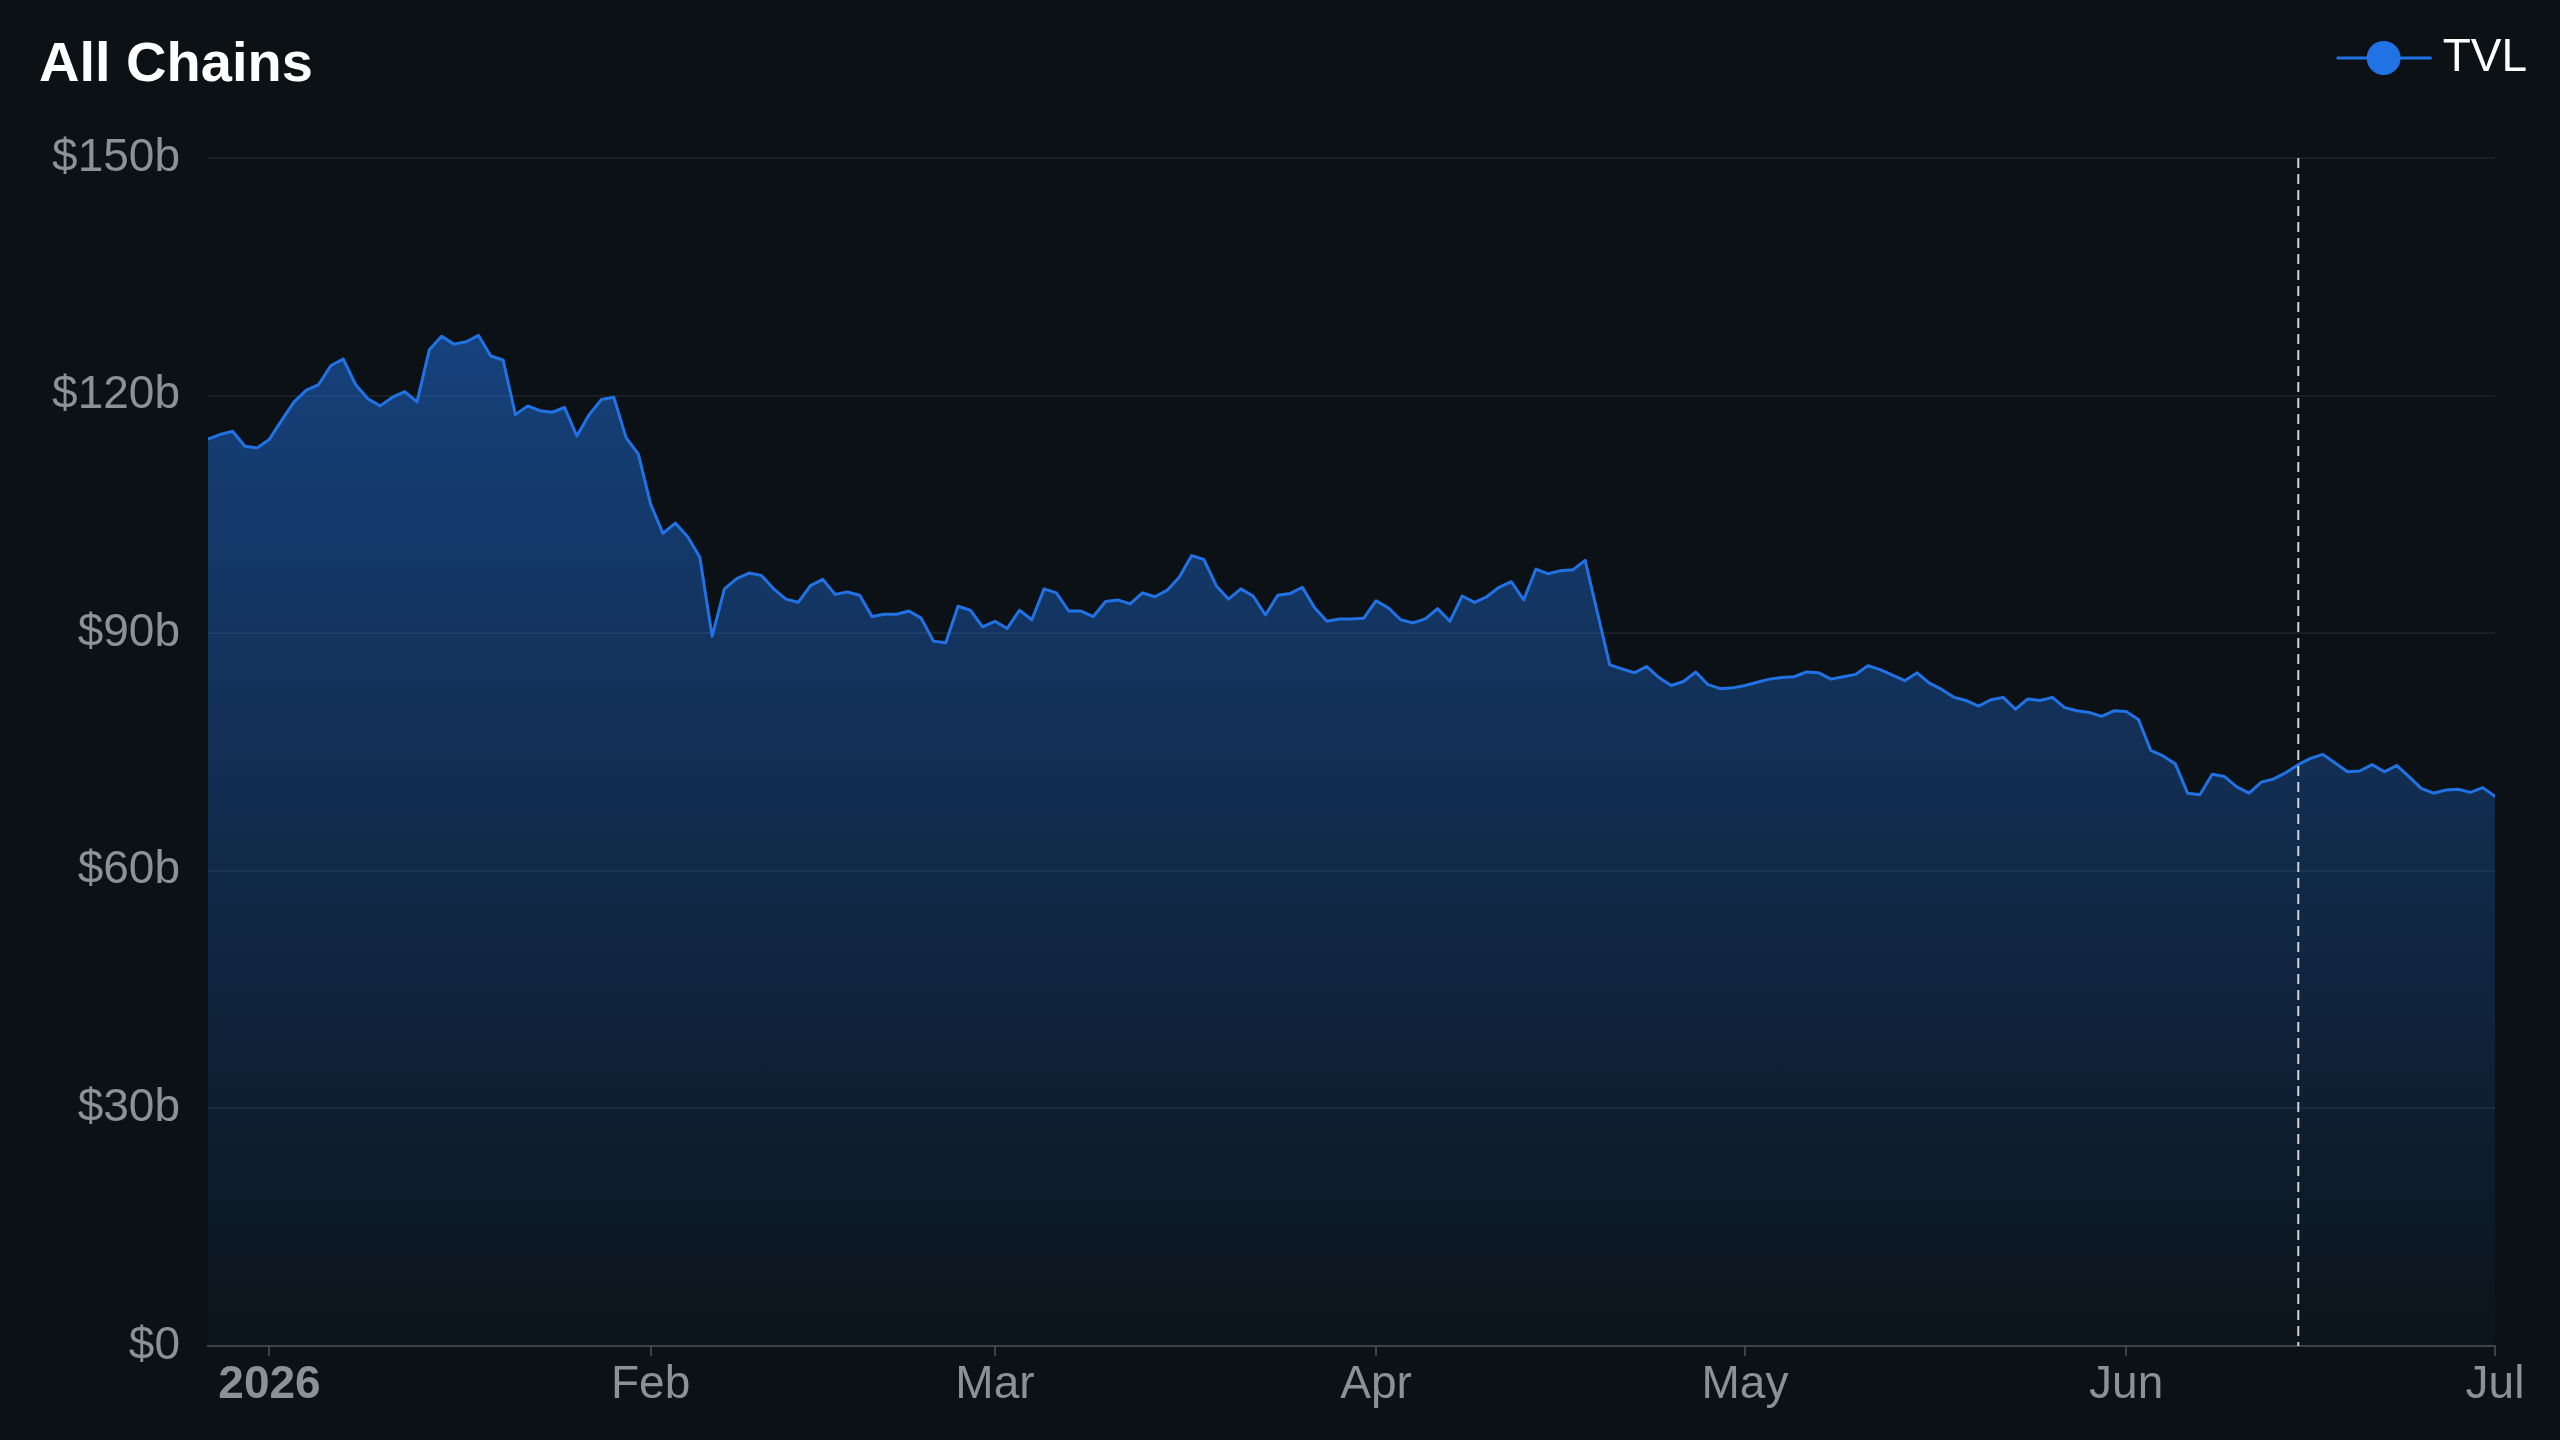 This screenshot has height=1440, width=2560. Describe the element at coordinates (2495, 1382) in the screenshot. I see `x-tick-label: Jul` at that location.